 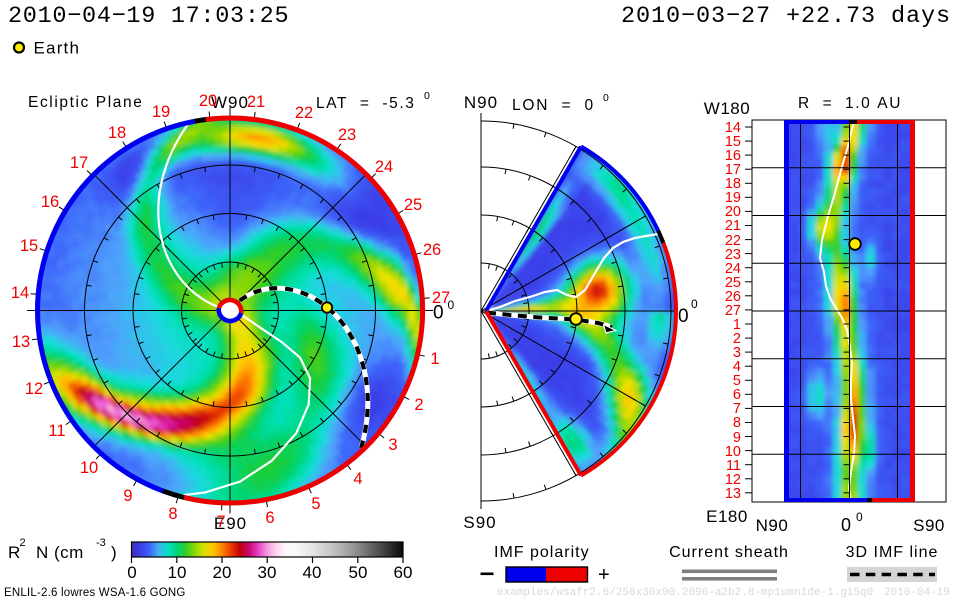 I want to click on svg-text: R = 1.0 AU, so click(x=850, y=103).